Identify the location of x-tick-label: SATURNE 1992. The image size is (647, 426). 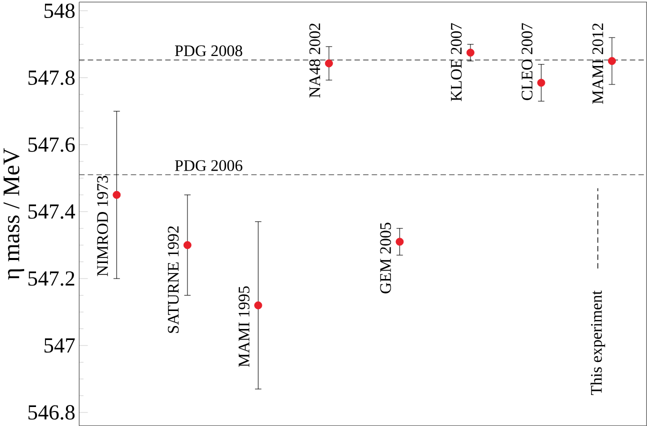
(173, 279).